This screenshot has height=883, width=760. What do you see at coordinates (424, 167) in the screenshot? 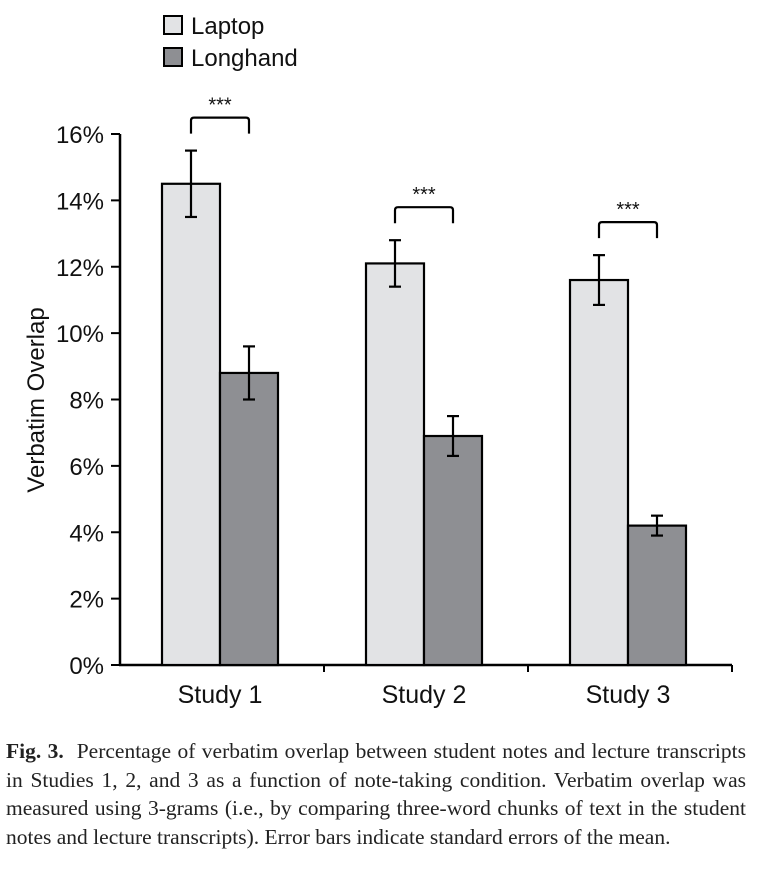
I see `significance-brackets: *** *** ***` at bounding box center [424, 167].